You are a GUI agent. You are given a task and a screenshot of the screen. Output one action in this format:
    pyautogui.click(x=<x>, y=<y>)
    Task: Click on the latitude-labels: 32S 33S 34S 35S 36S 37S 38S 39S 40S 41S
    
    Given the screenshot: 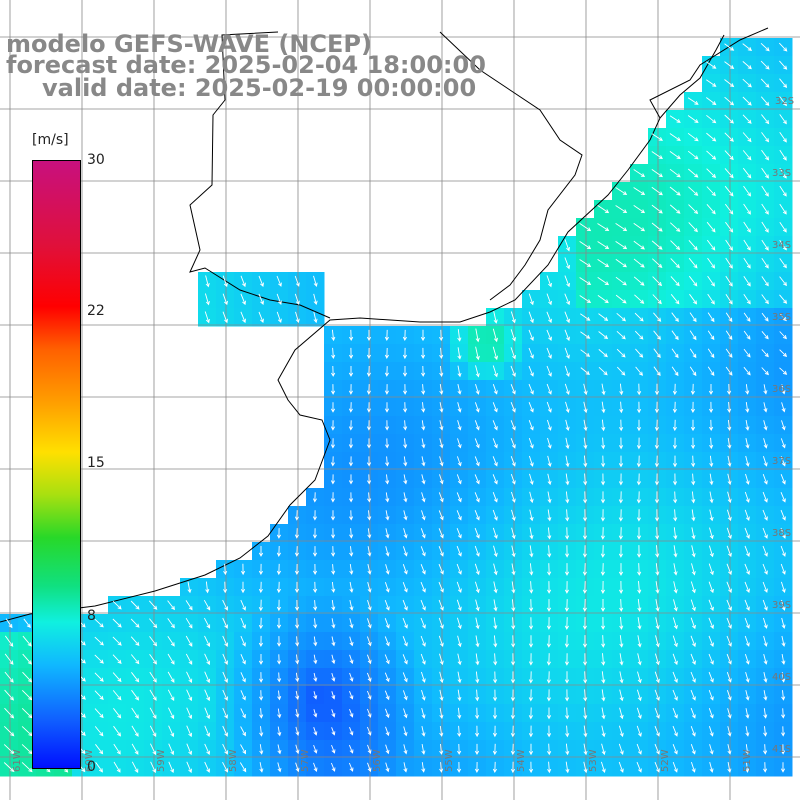 What is the action you would take?
    pyautogui.click(x=783, y=425)
    